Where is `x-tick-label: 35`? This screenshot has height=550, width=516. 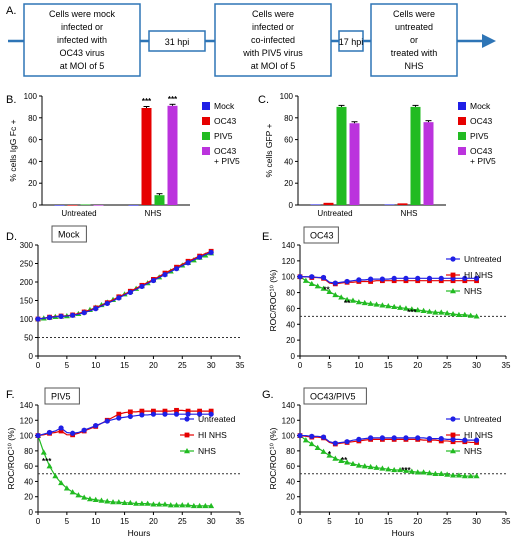
x-tick-label: 35 is located at coordinates (506, 365).